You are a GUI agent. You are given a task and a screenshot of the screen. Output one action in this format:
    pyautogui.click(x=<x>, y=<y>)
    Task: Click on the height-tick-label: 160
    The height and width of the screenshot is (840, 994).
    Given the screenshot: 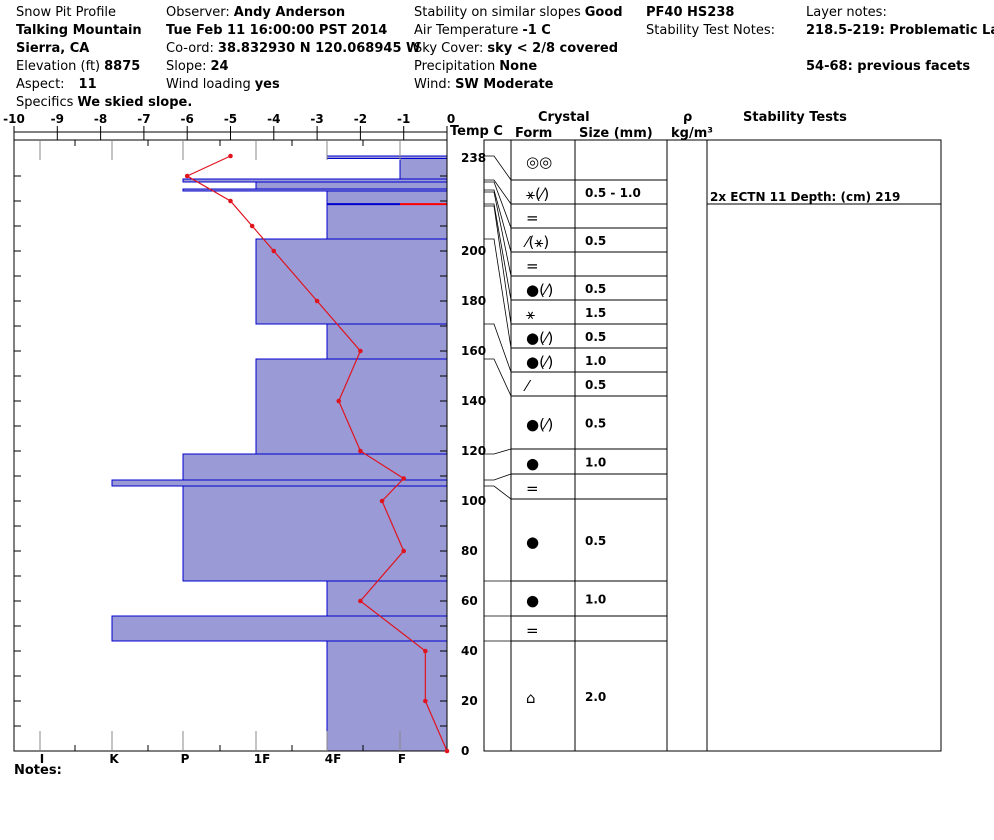 What is the action you would take?
    pyautogui.click(x=473, y=351)
    